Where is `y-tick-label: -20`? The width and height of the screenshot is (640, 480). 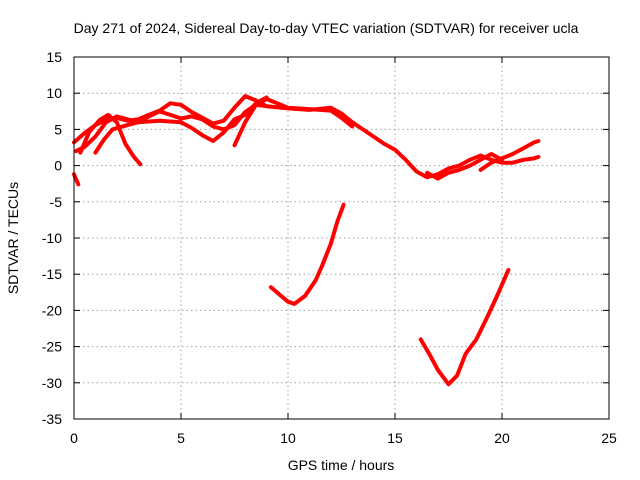 y-tick-label: -20 is located at coordinates (52, 310).